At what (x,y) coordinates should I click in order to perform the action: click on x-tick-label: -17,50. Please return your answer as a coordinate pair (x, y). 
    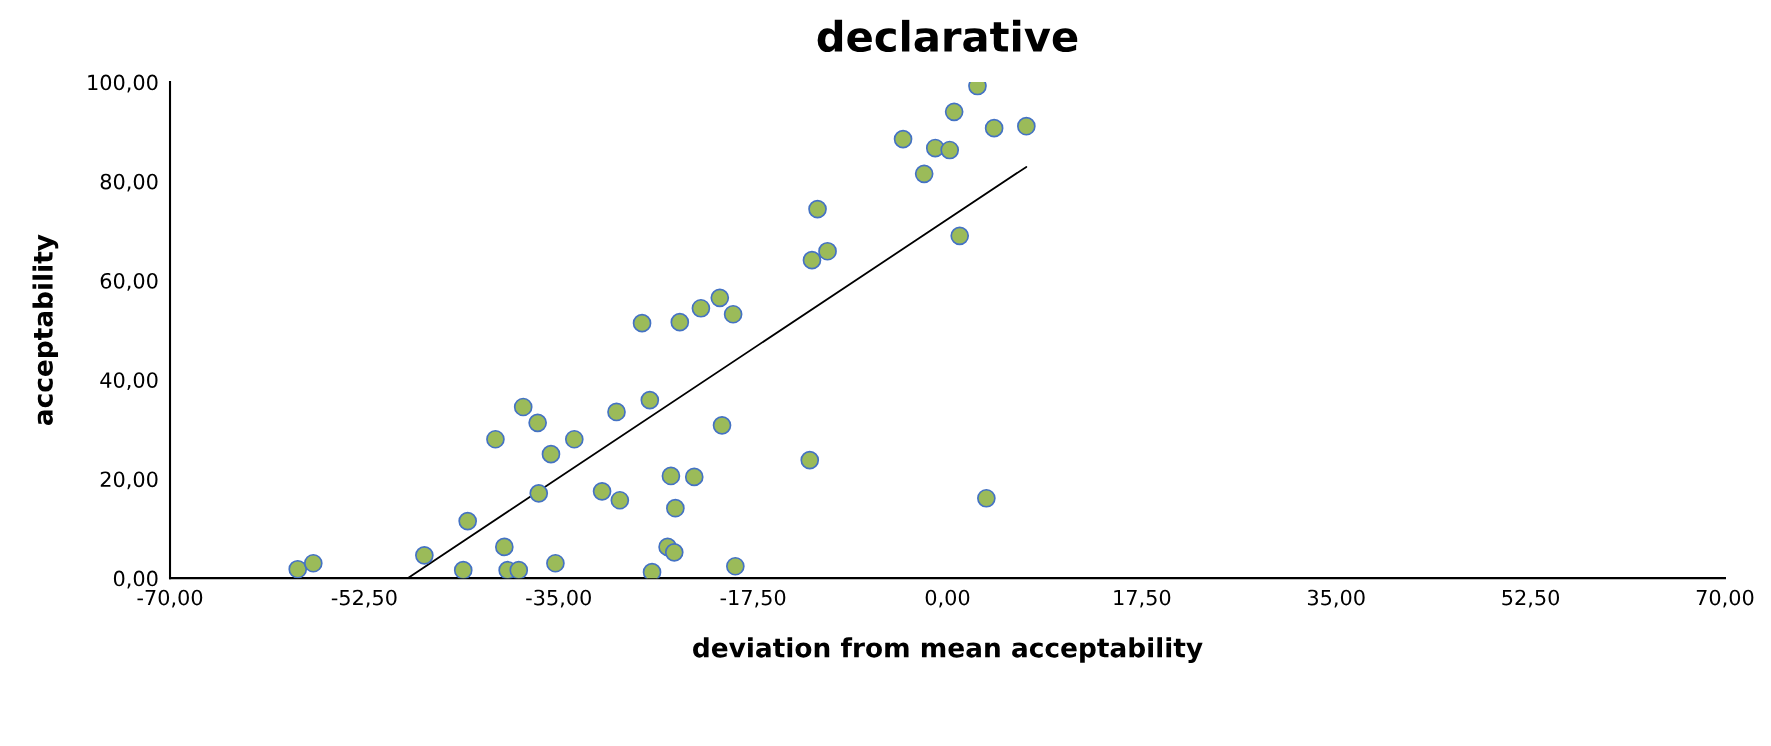
    Looking at the image, I should click on (753, 598).